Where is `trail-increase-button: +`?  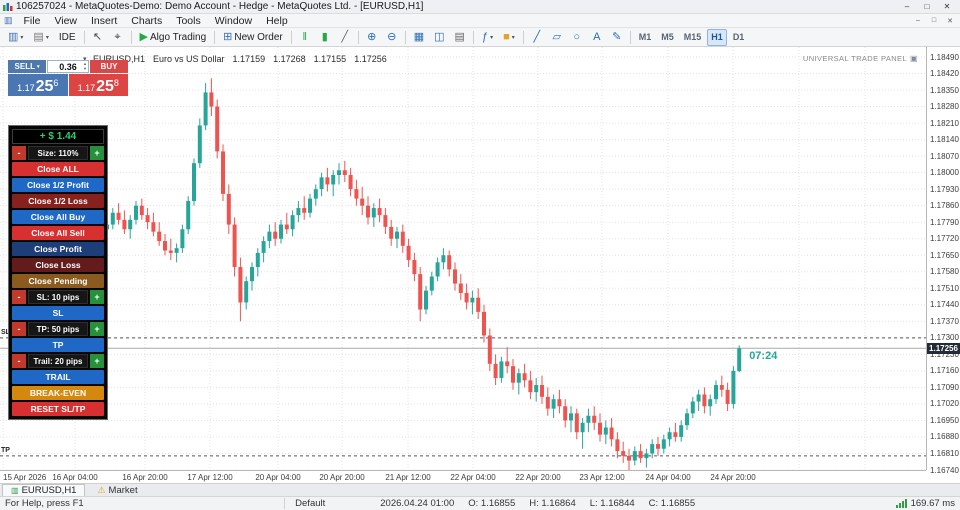 trail-increase-button: + is located at coordinates (97, 361).